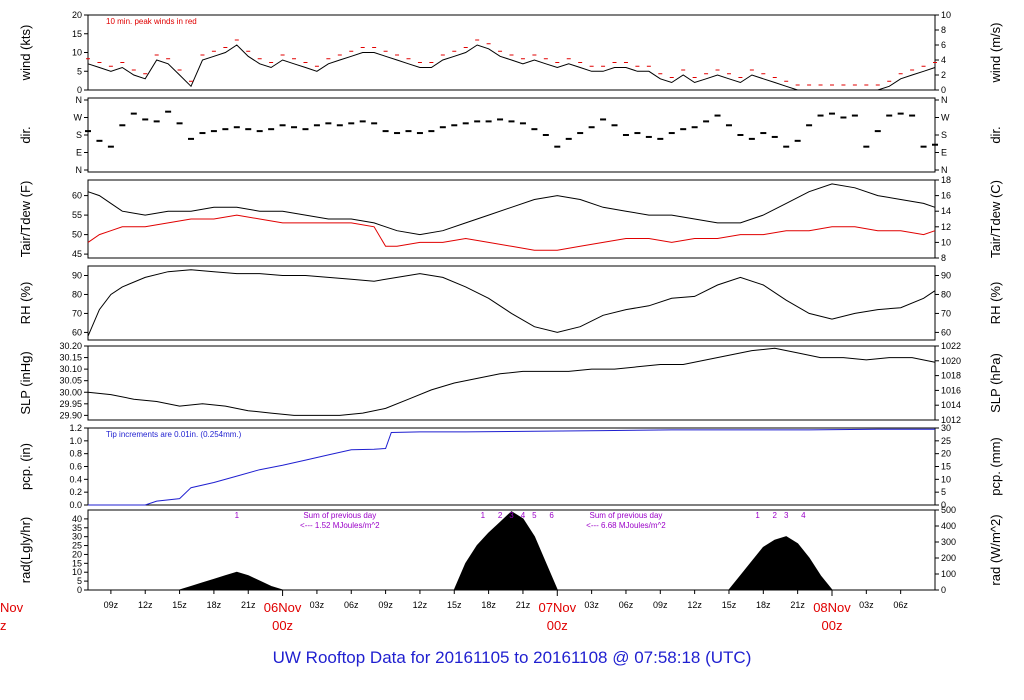 This screenshot has height=700, width=1024. Describe the element at coordinates (551, 515) in the screenshot. I see `rad-annotation: 6` at that location.